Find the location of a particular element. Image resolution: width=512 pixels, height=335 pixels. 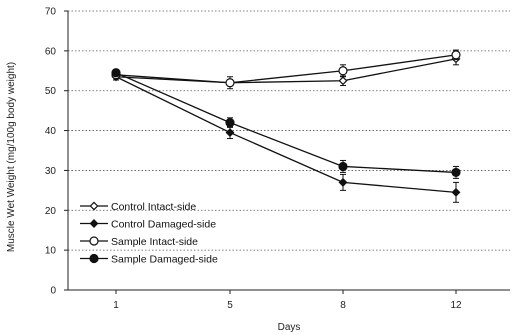

legend-item: Control Damaged-side is located at coordinates (148, 225).